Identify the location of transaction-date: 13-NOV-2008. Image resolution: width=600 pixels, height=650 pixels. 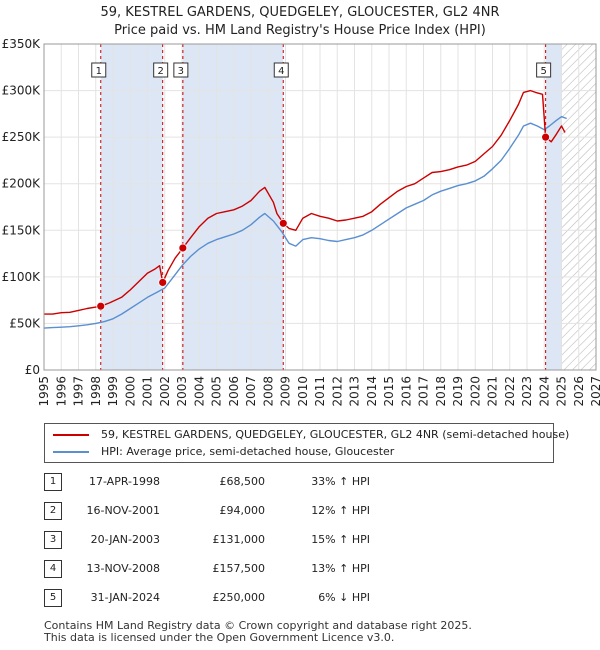
(123, 568).